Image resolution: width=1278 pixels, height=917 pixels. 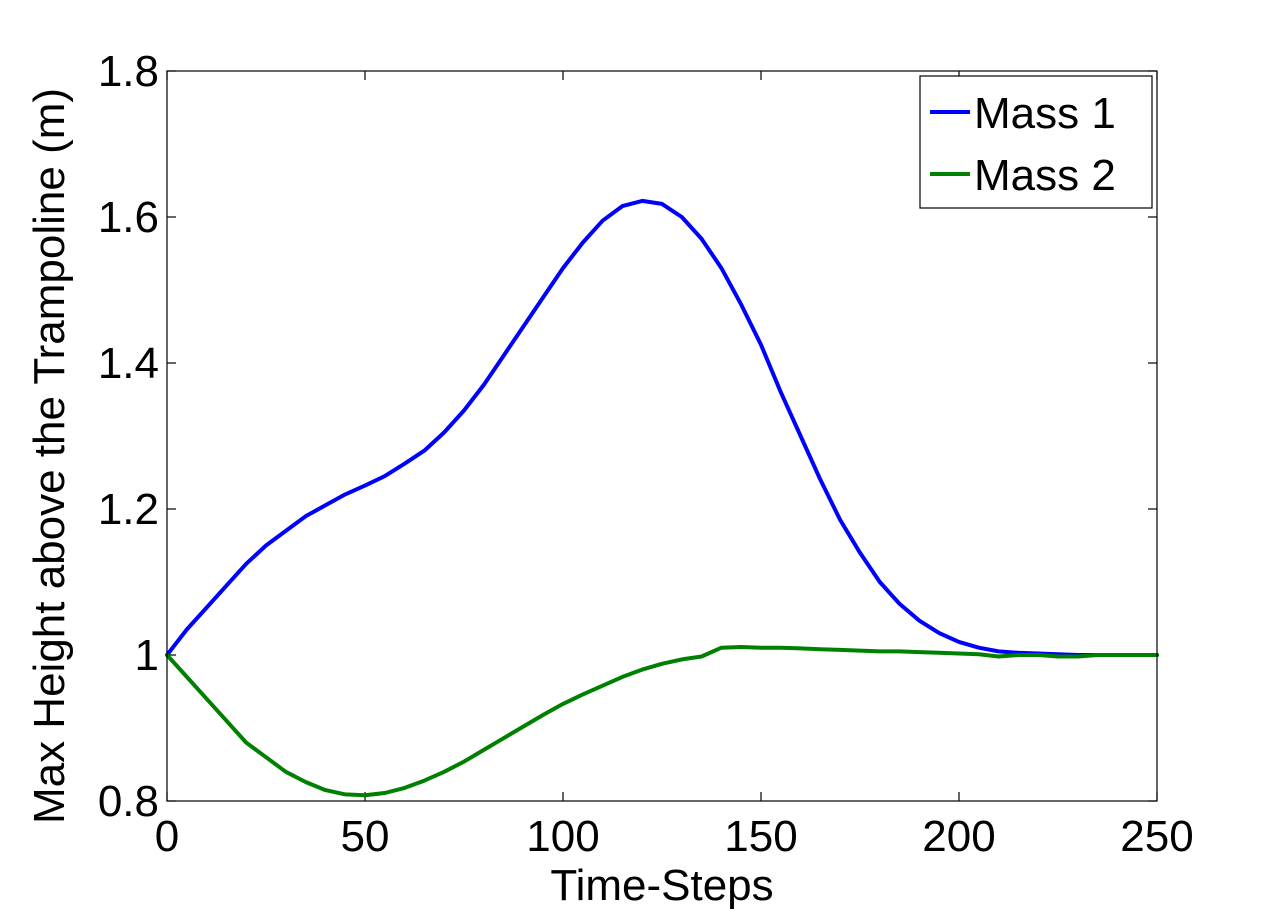 I want to click on legend-label: Mass 1, so click(x=1045, y=113).